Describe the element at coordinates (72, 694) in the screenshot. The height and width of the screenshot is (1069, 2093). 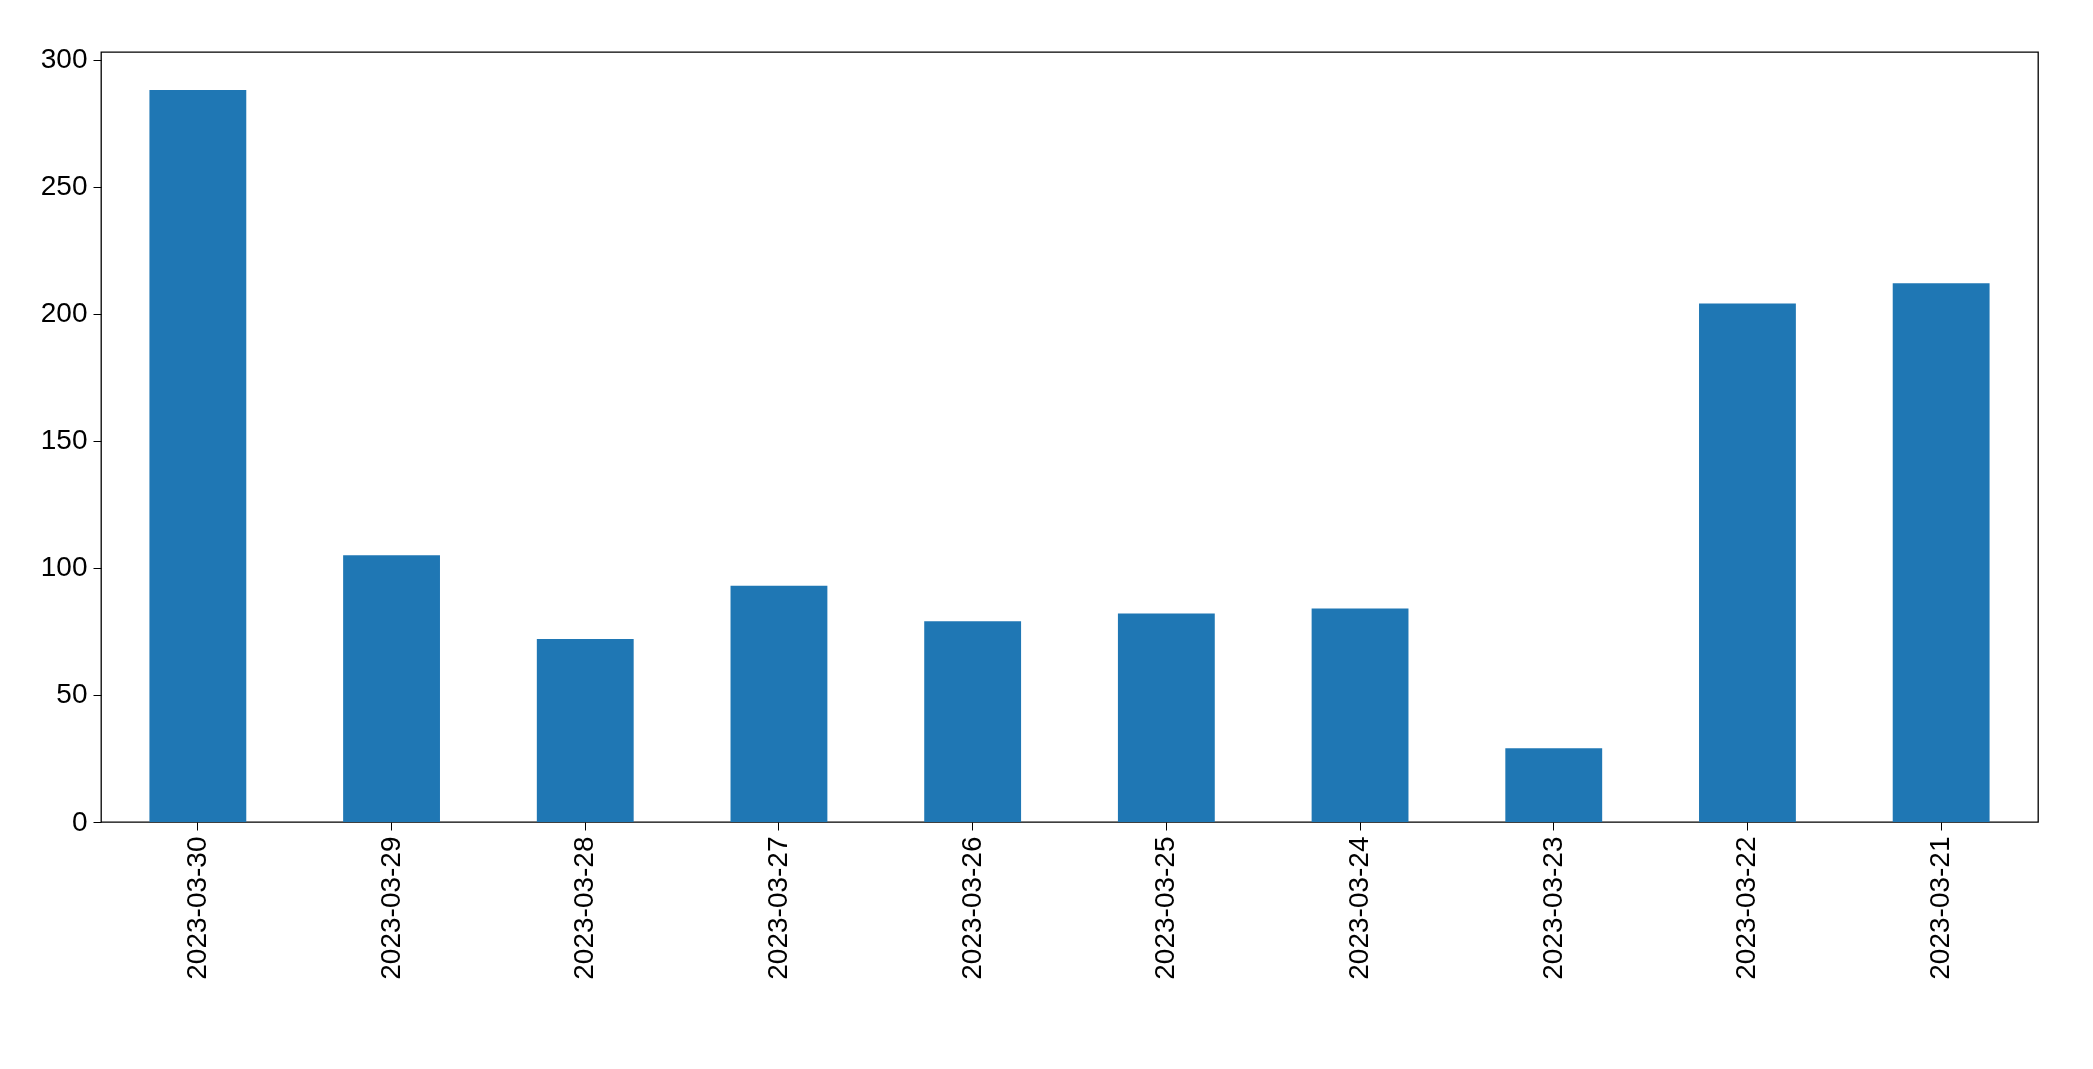
I see `y-tick-label: 50` at that location.